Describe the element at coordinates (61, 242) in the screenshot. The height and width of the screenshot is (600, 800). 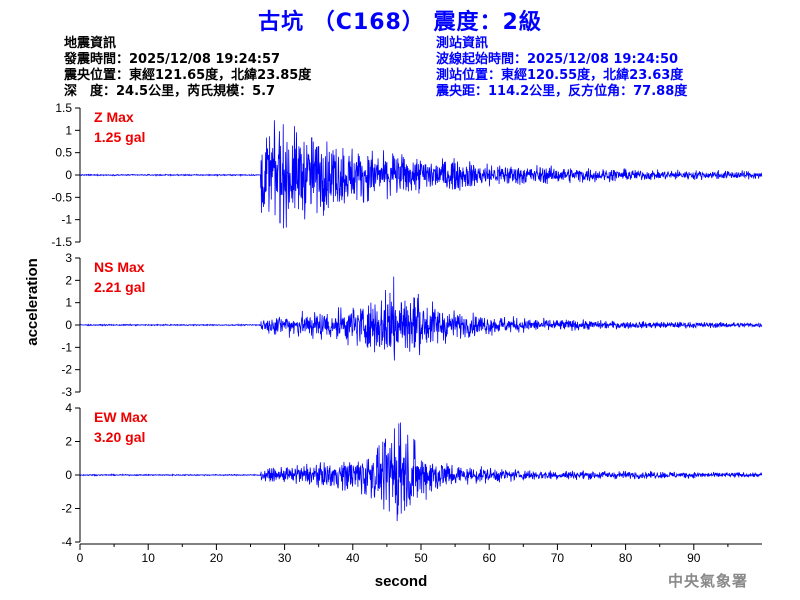
I see `y-tick-label-Z: -1.5` at that location.